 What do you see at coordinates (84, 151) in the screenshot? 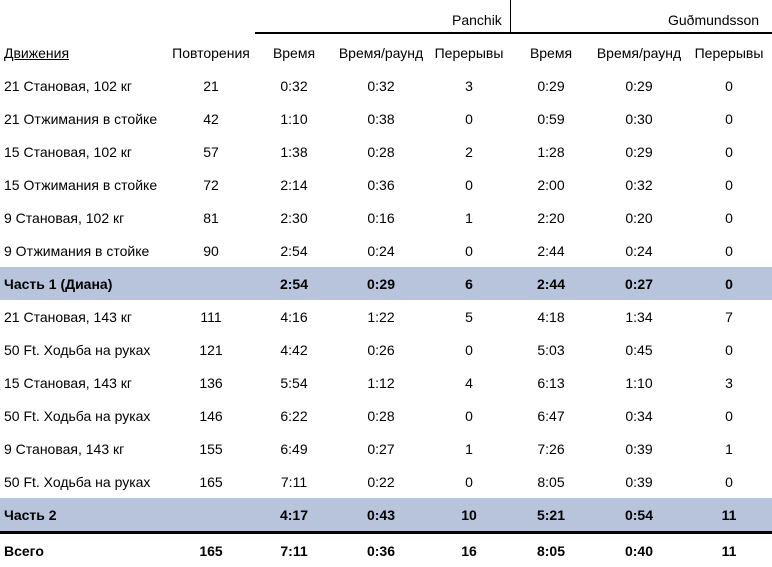
I see `row-label: 15 Становая, 102 кг` at bounding box center [84, 151].